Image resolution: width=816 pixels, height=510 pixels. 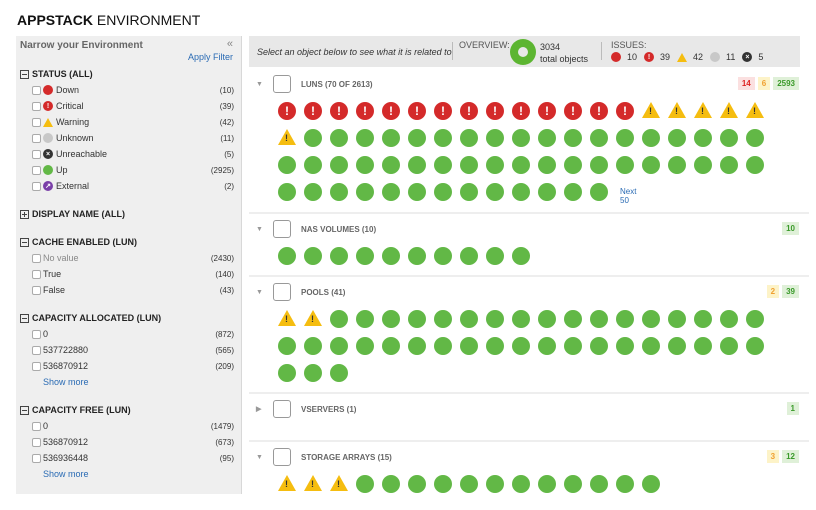 I want to click on filter-option: Up (2925), so click(x=129, y=170).